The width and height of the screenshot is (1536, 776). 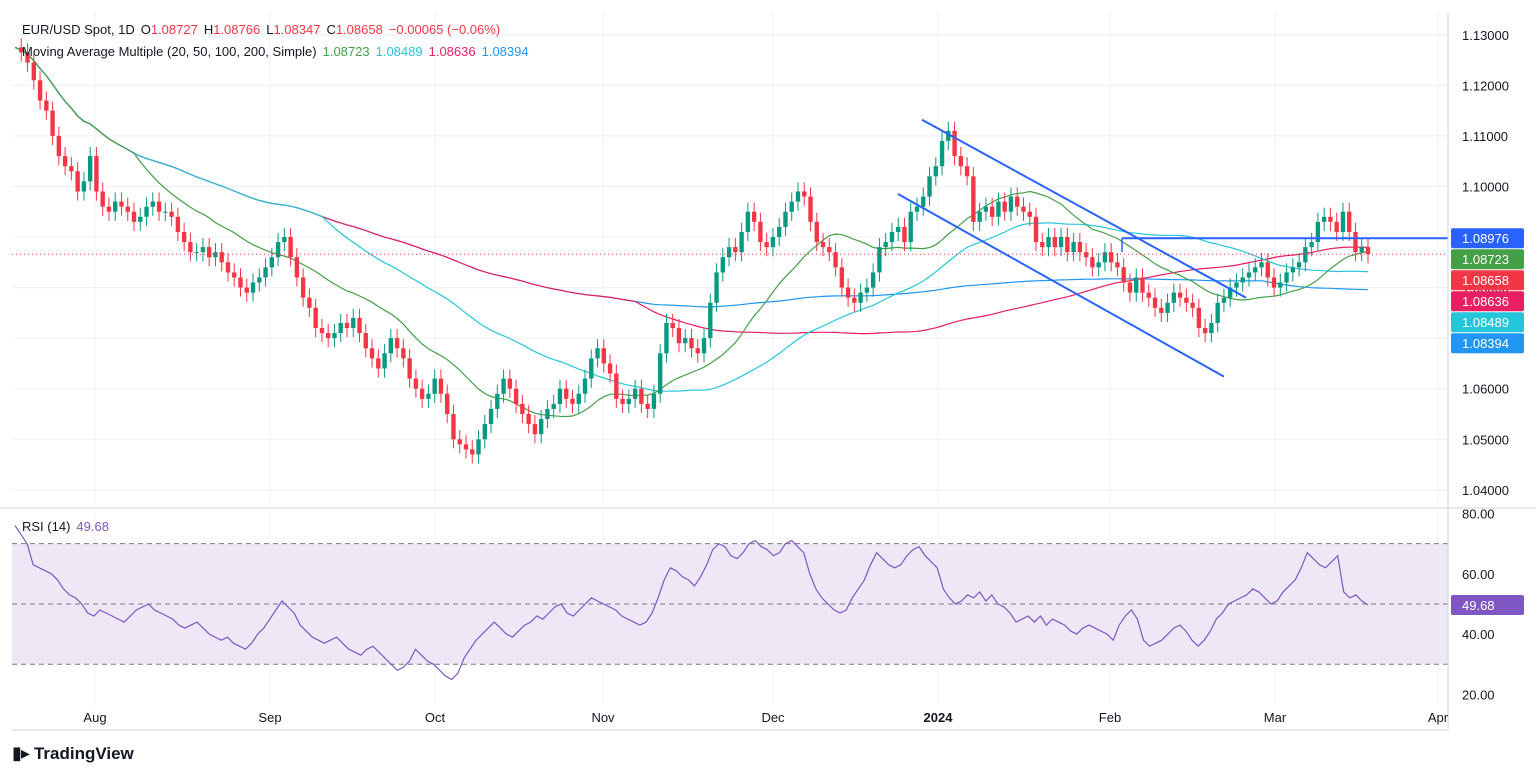 I want to click on price-label-text: 1.08394, so click(x=1485, y=343).